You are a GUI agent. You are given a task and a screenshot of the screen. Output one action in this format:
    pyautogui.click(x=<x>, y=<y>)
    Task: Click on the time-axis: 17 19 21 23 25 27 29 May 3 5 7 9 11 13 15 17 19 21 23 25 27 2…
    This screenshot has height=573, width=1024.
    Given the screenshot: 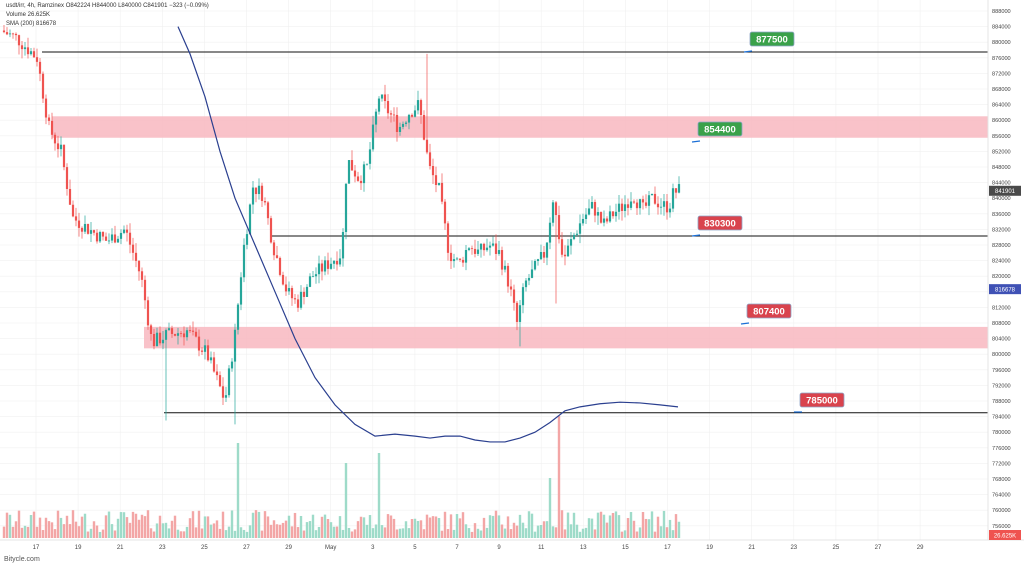 What is the action you would take?
    pyautogui.click(x=478, y=548)
    